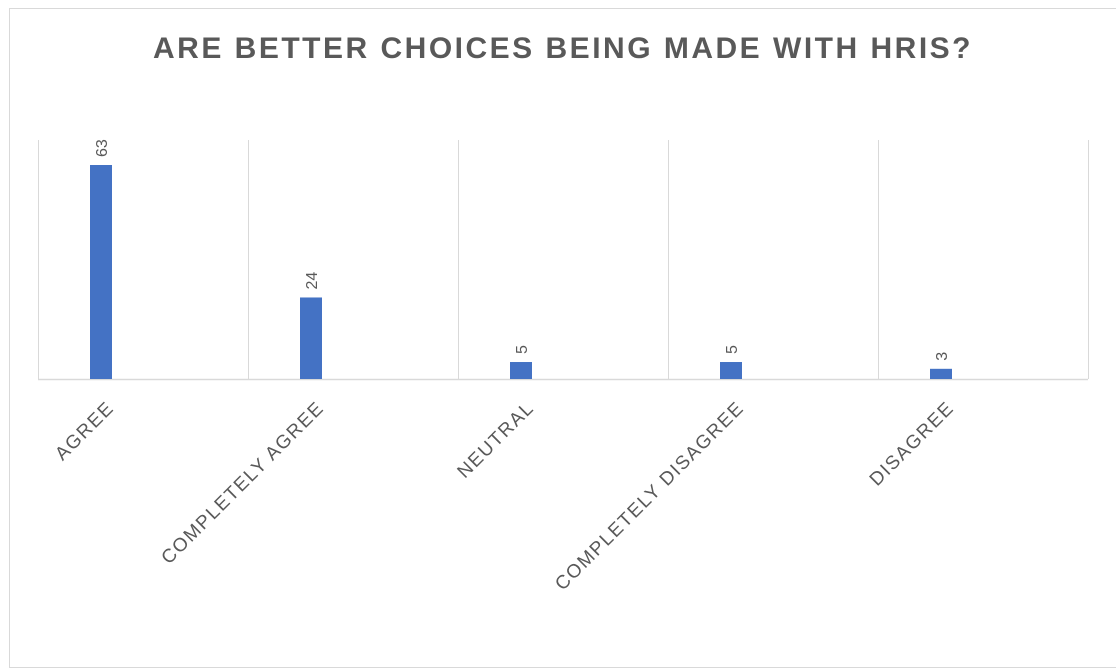 Image resolution: width=1116 pixels, height=668 pixels. What do you see at coordinates (243, 483) in the screenshot?
I see `category-label: COMPLETELY AGREE` at bounding box center [243, 483].